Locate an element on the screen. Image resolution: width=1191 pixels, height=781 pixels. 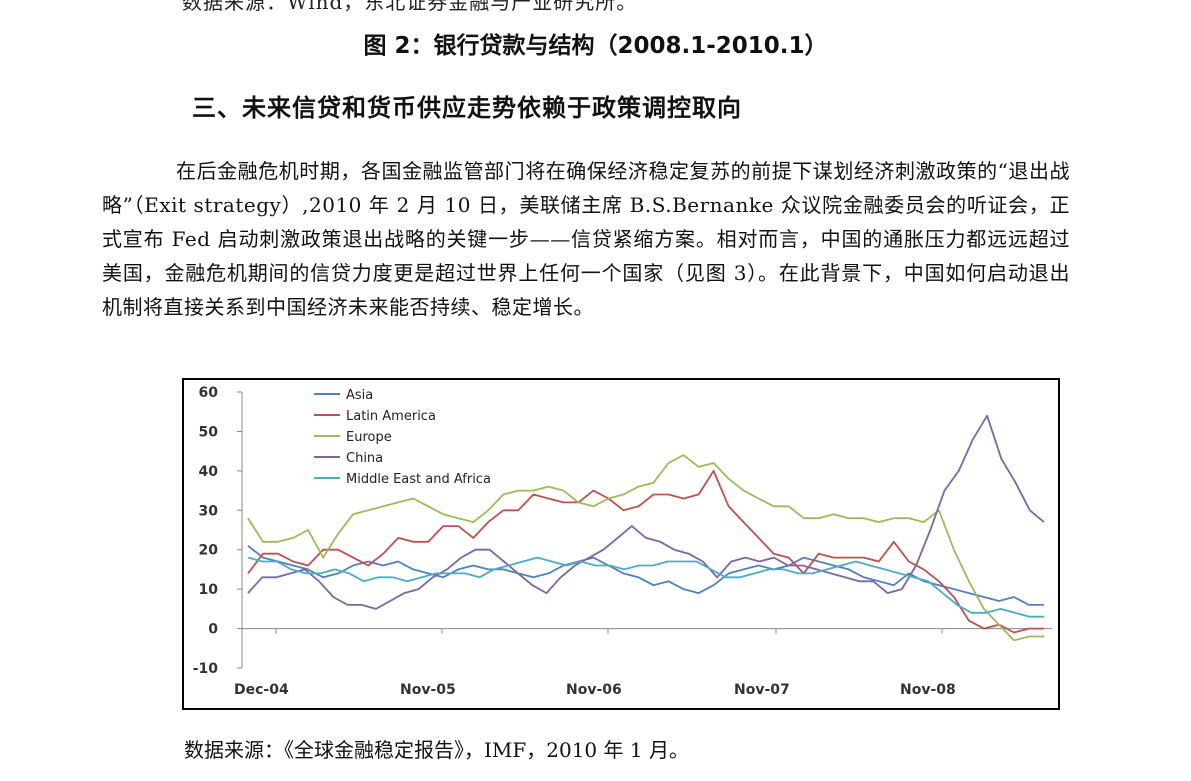
legend-label: Asia is located at coordinates (359, 395).